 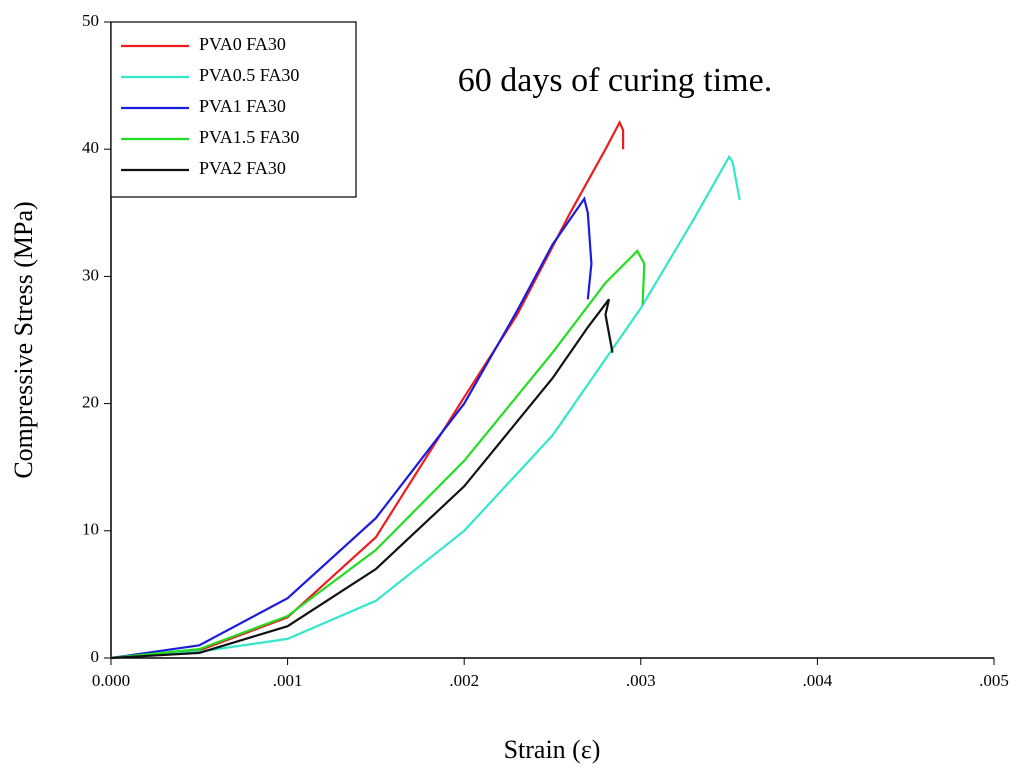 I want to click on x-tick-label: .002, so click(x=464, y=680).